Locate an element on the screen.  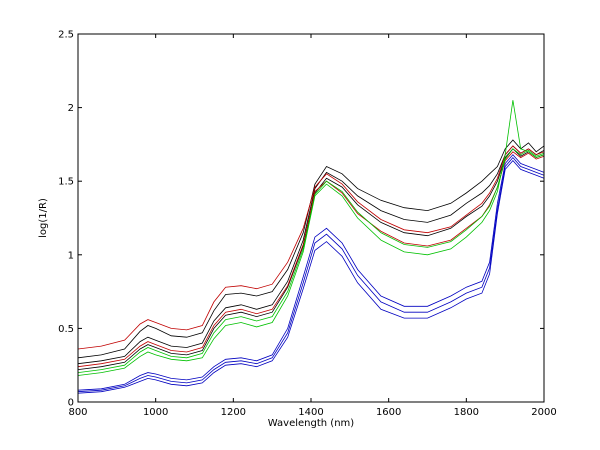
x-tick-label: 1400 is located at coordinates (310, 412).